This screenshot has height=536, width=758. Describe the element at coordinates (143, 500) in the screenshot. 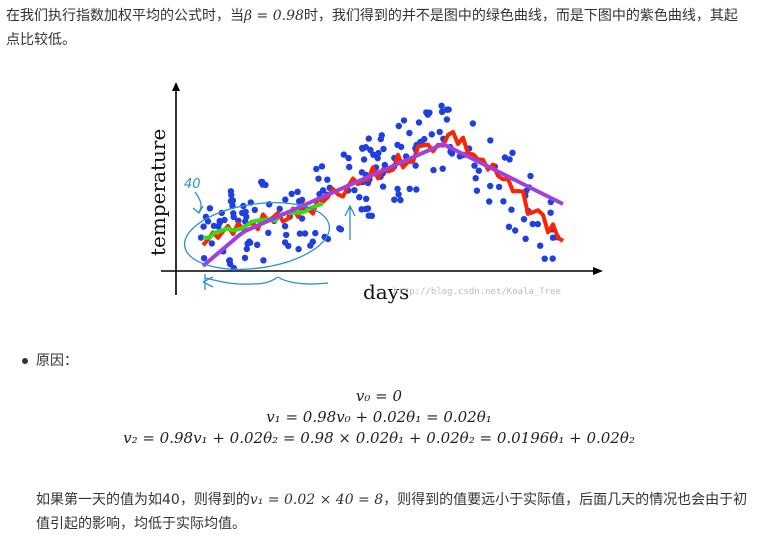

I see `conclusion-text-1: 如果第一天的值为如40，则得到的` at that location.